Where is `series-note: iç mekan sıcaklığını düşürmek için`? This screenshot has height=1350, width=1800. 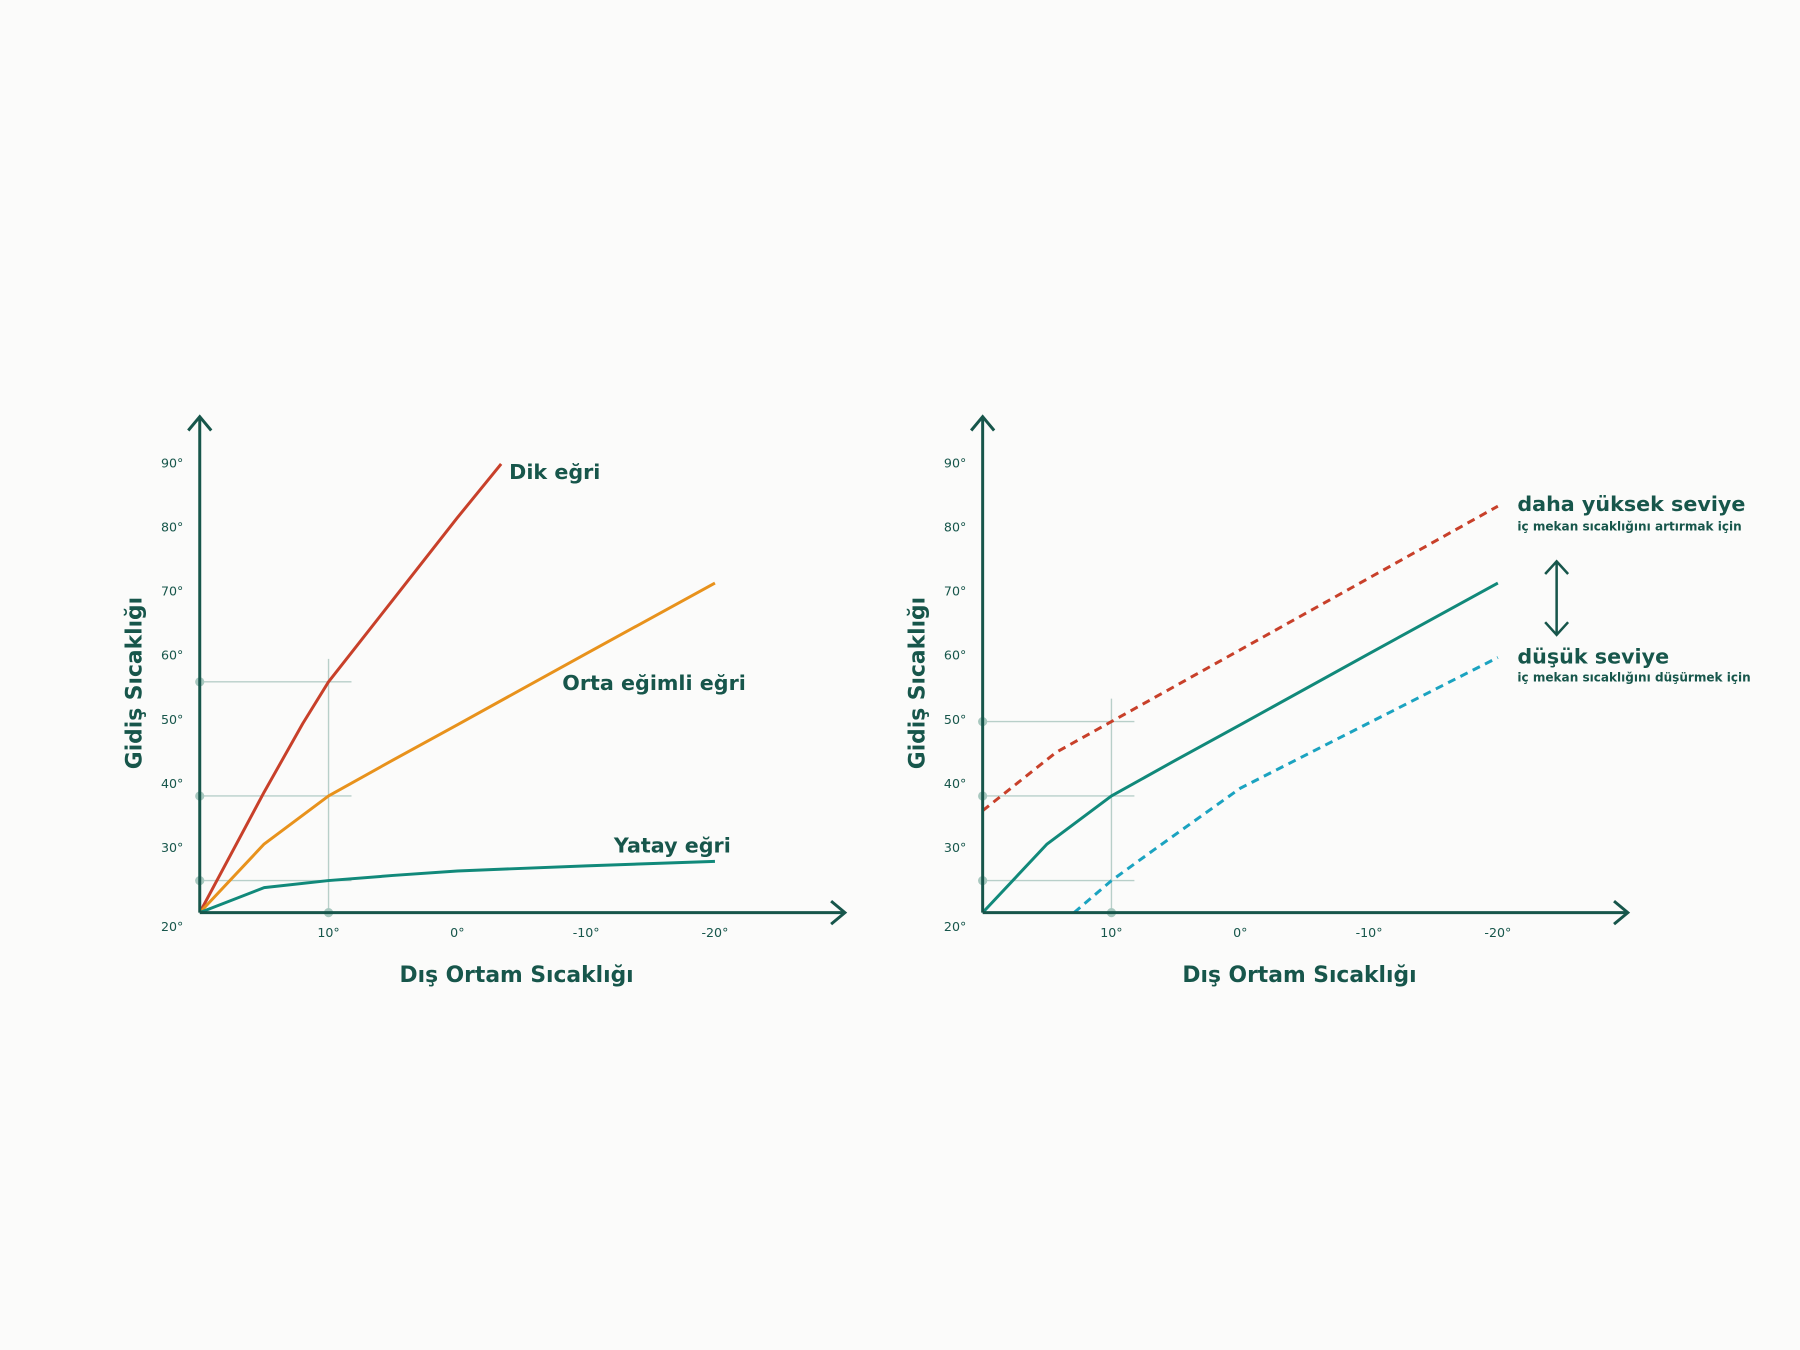
series-note: iç mekan sıcaklığını düşürmek için is located at coordinates (1633, 678).